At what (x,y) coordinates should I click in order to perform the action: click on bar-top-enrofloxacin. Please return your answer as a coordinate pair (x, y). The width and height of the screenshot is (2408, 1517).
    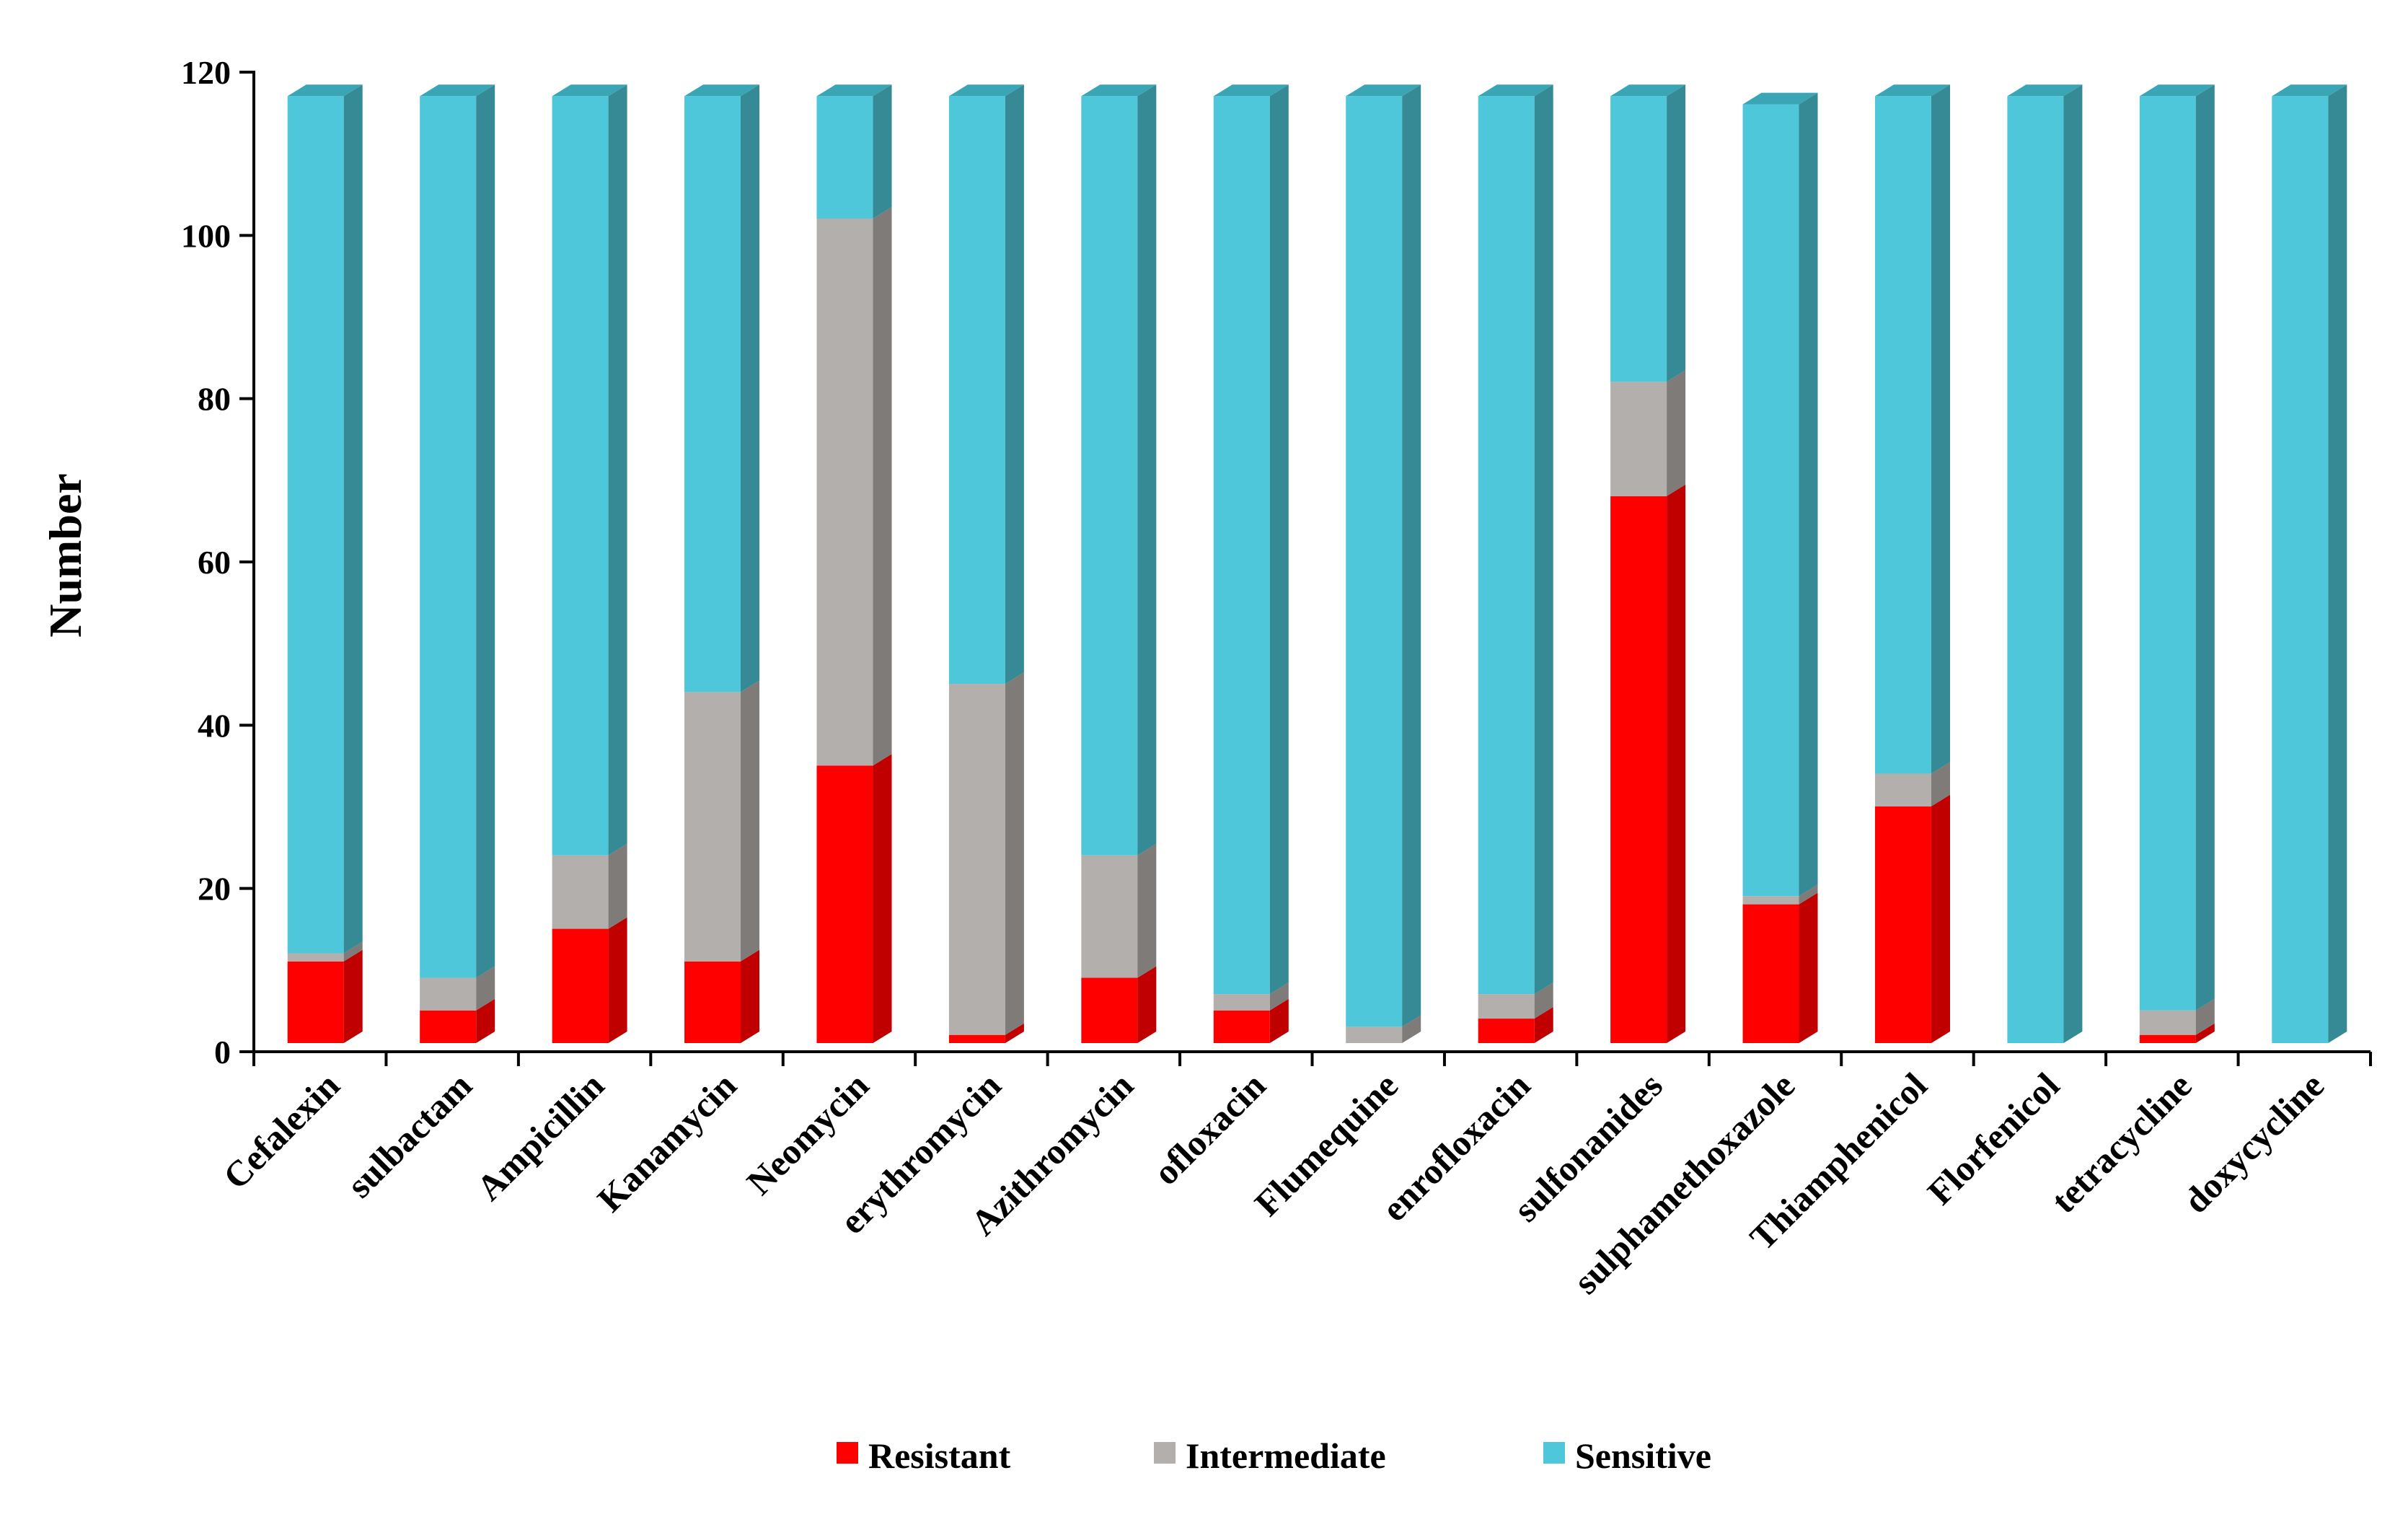
    Looking at the image, I should click on (1515, 90).